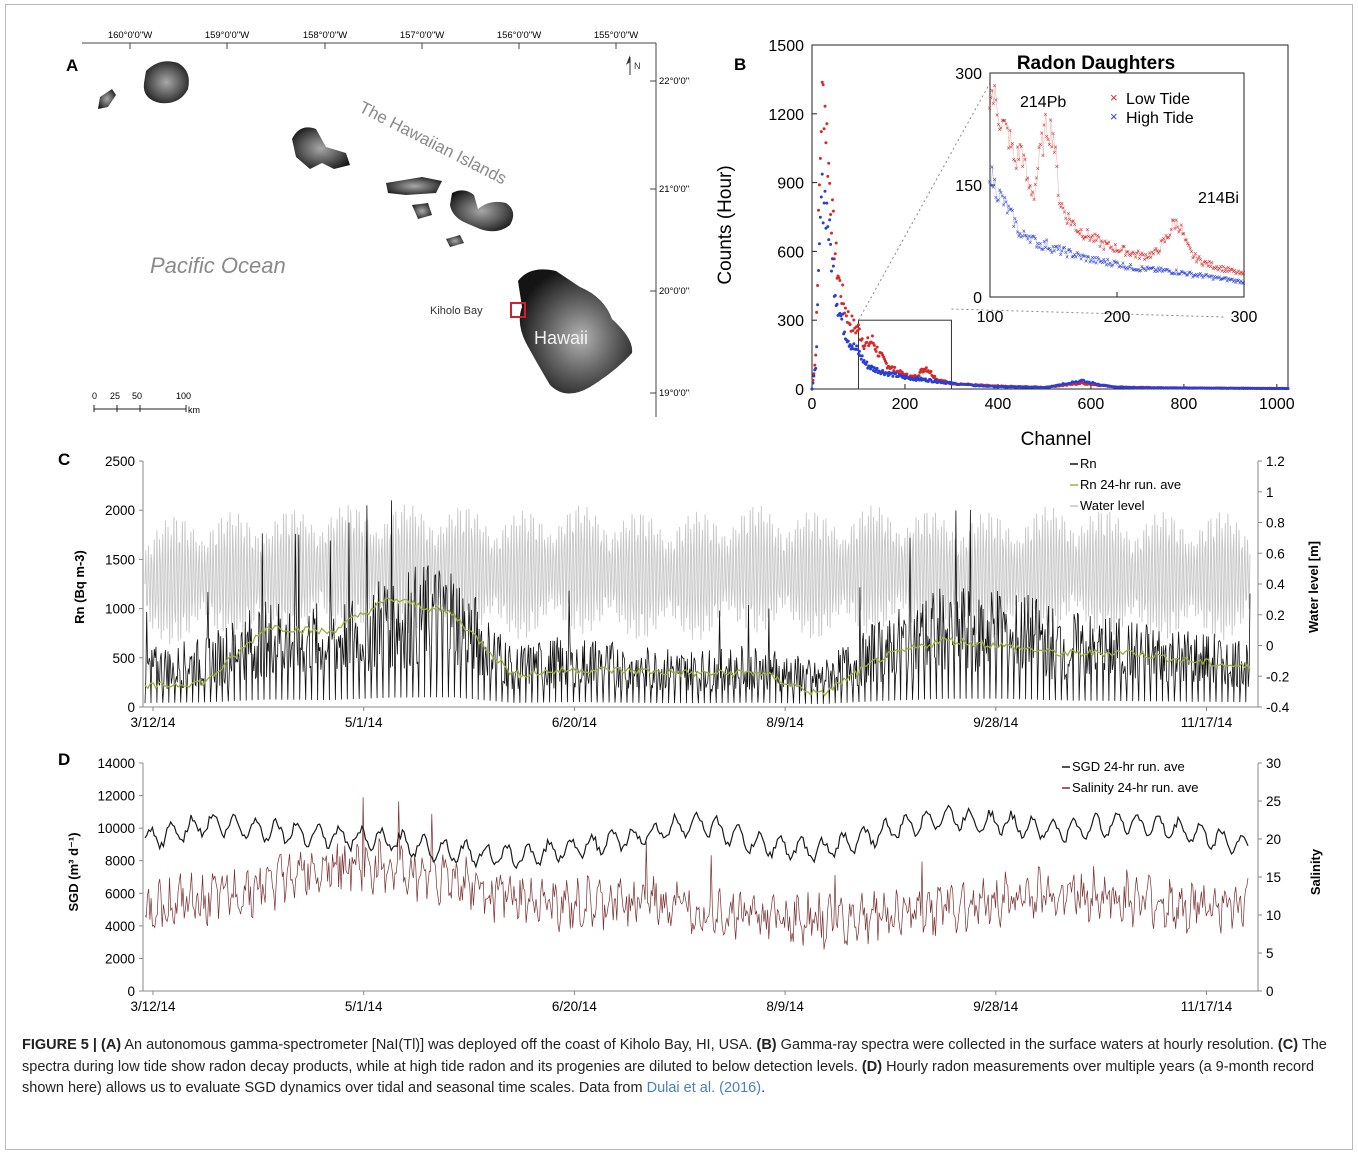 This screenshot has width=1358, height=1161. What do you see at coordinates (1043, 102) in the screenshot?
I see `inset-annotation-214pb: 214Pb` at bounding box center [1043, 102].